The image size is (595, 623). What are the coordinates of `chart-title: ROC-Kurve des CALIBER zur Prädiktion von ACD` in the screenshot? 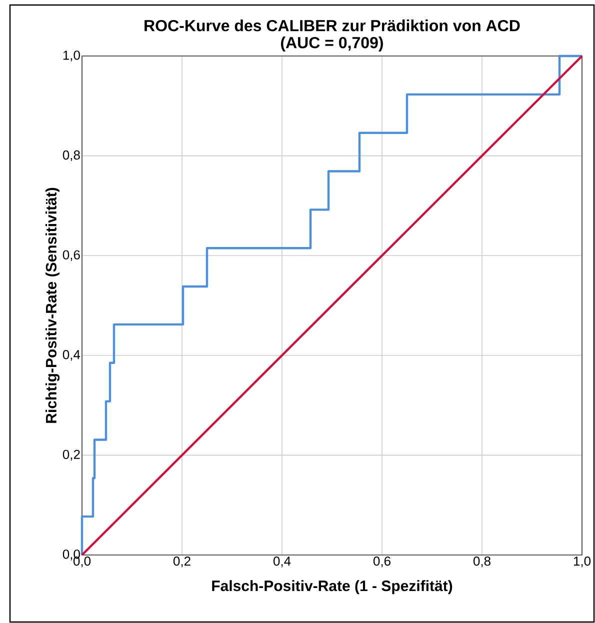 It's located at (332, 26).